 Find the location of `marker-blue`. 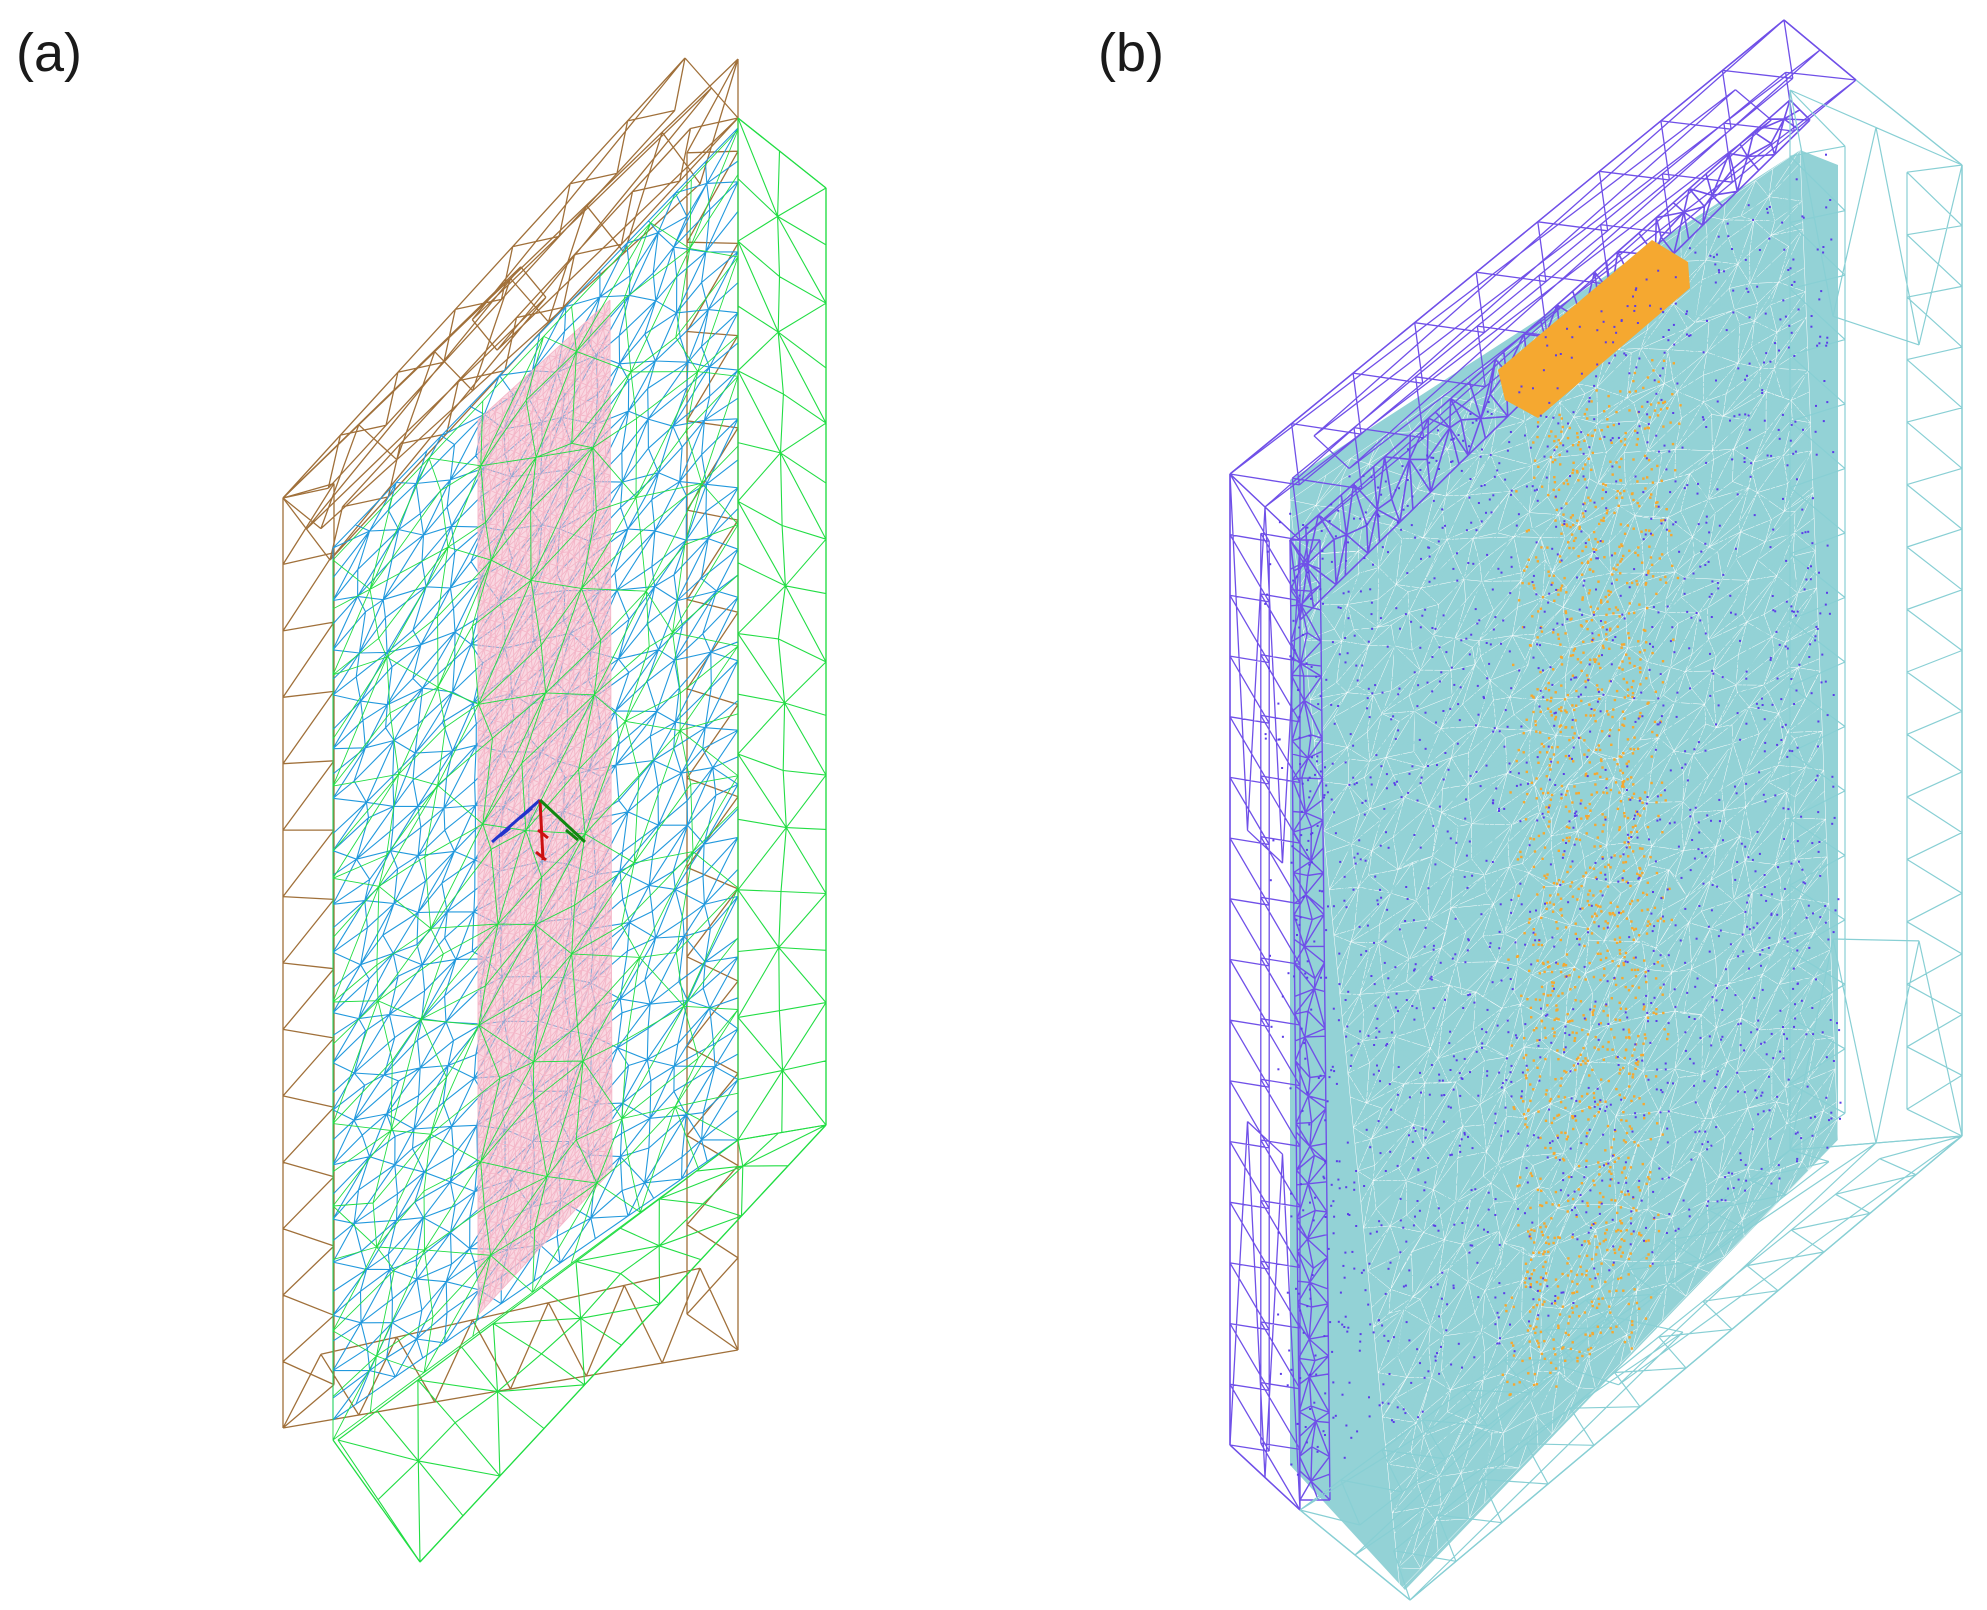

marker-blue is located at coordinates (516, 821).